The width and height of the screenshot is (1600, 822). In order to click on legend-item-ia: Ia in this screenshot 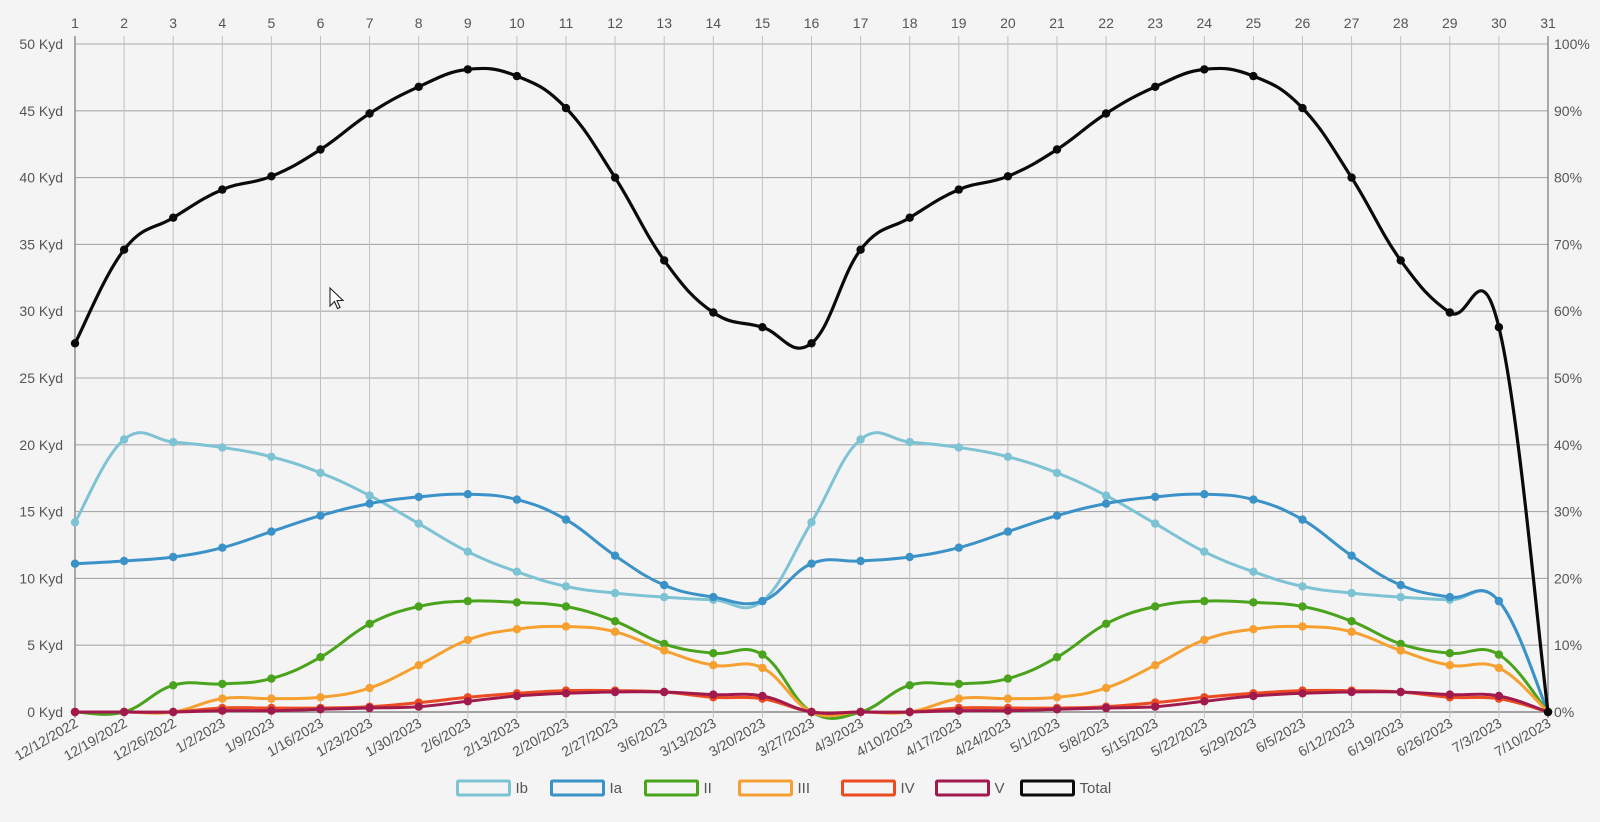, I will do `click(586, 788)`.